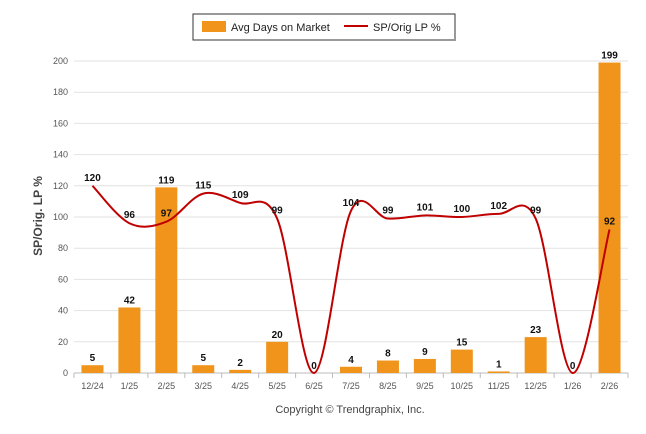 The image size is (646, 434). I want to click on legend-swatch-bar, so click(214, 26).